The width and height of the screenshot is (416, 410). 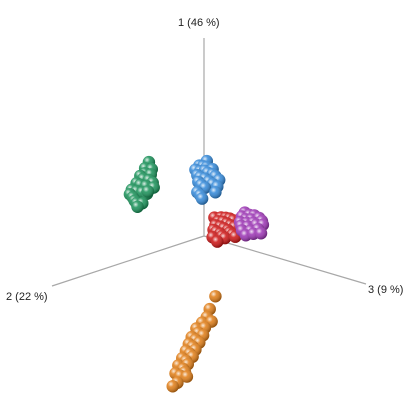 What do you see at coordinates (385, 290) in the screenshot?
I see `axis-3-label: 3 (9 %)` at bounding box center [385, 290].